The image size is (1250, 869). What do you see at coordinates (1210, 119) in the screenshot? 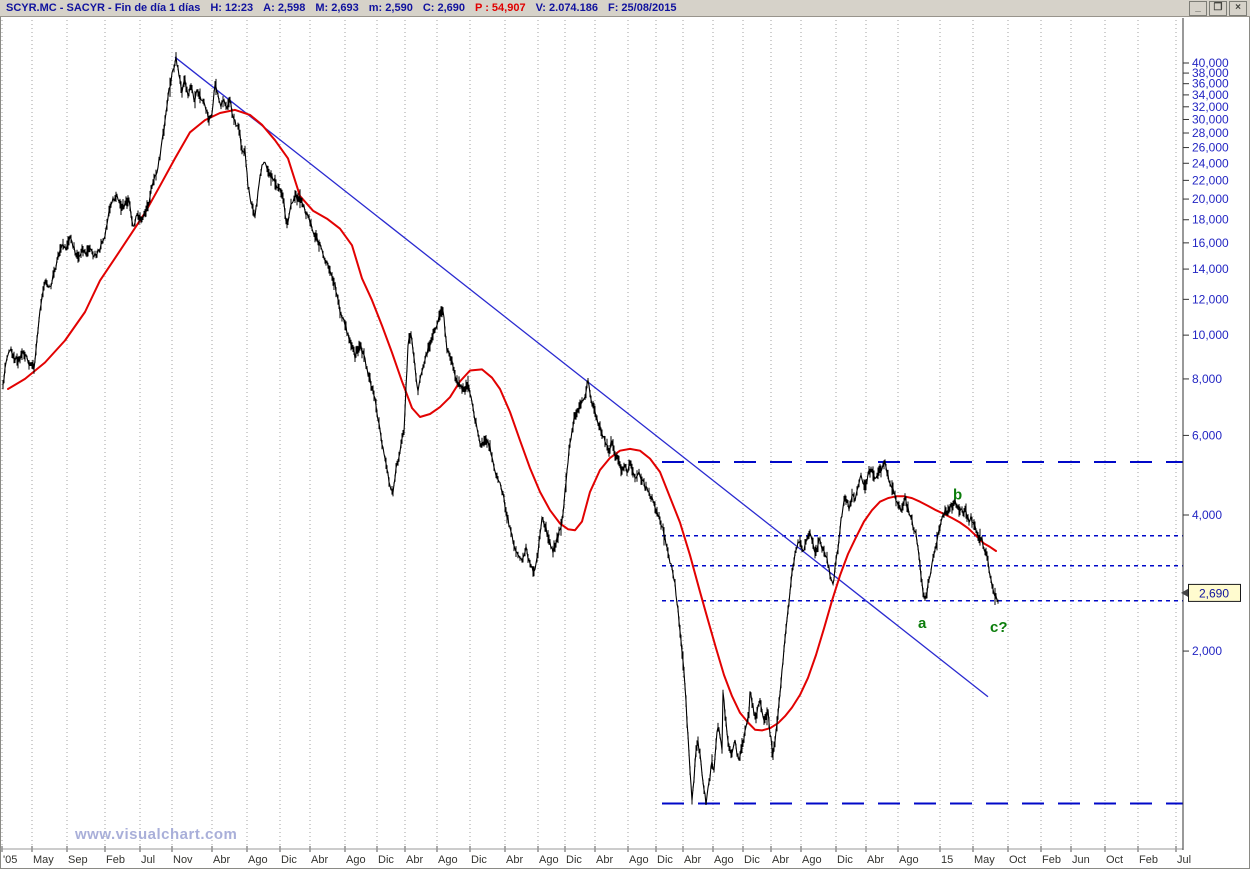
I see `y-axis-tick-label: 30,000` at bounding box center [1210, 119].